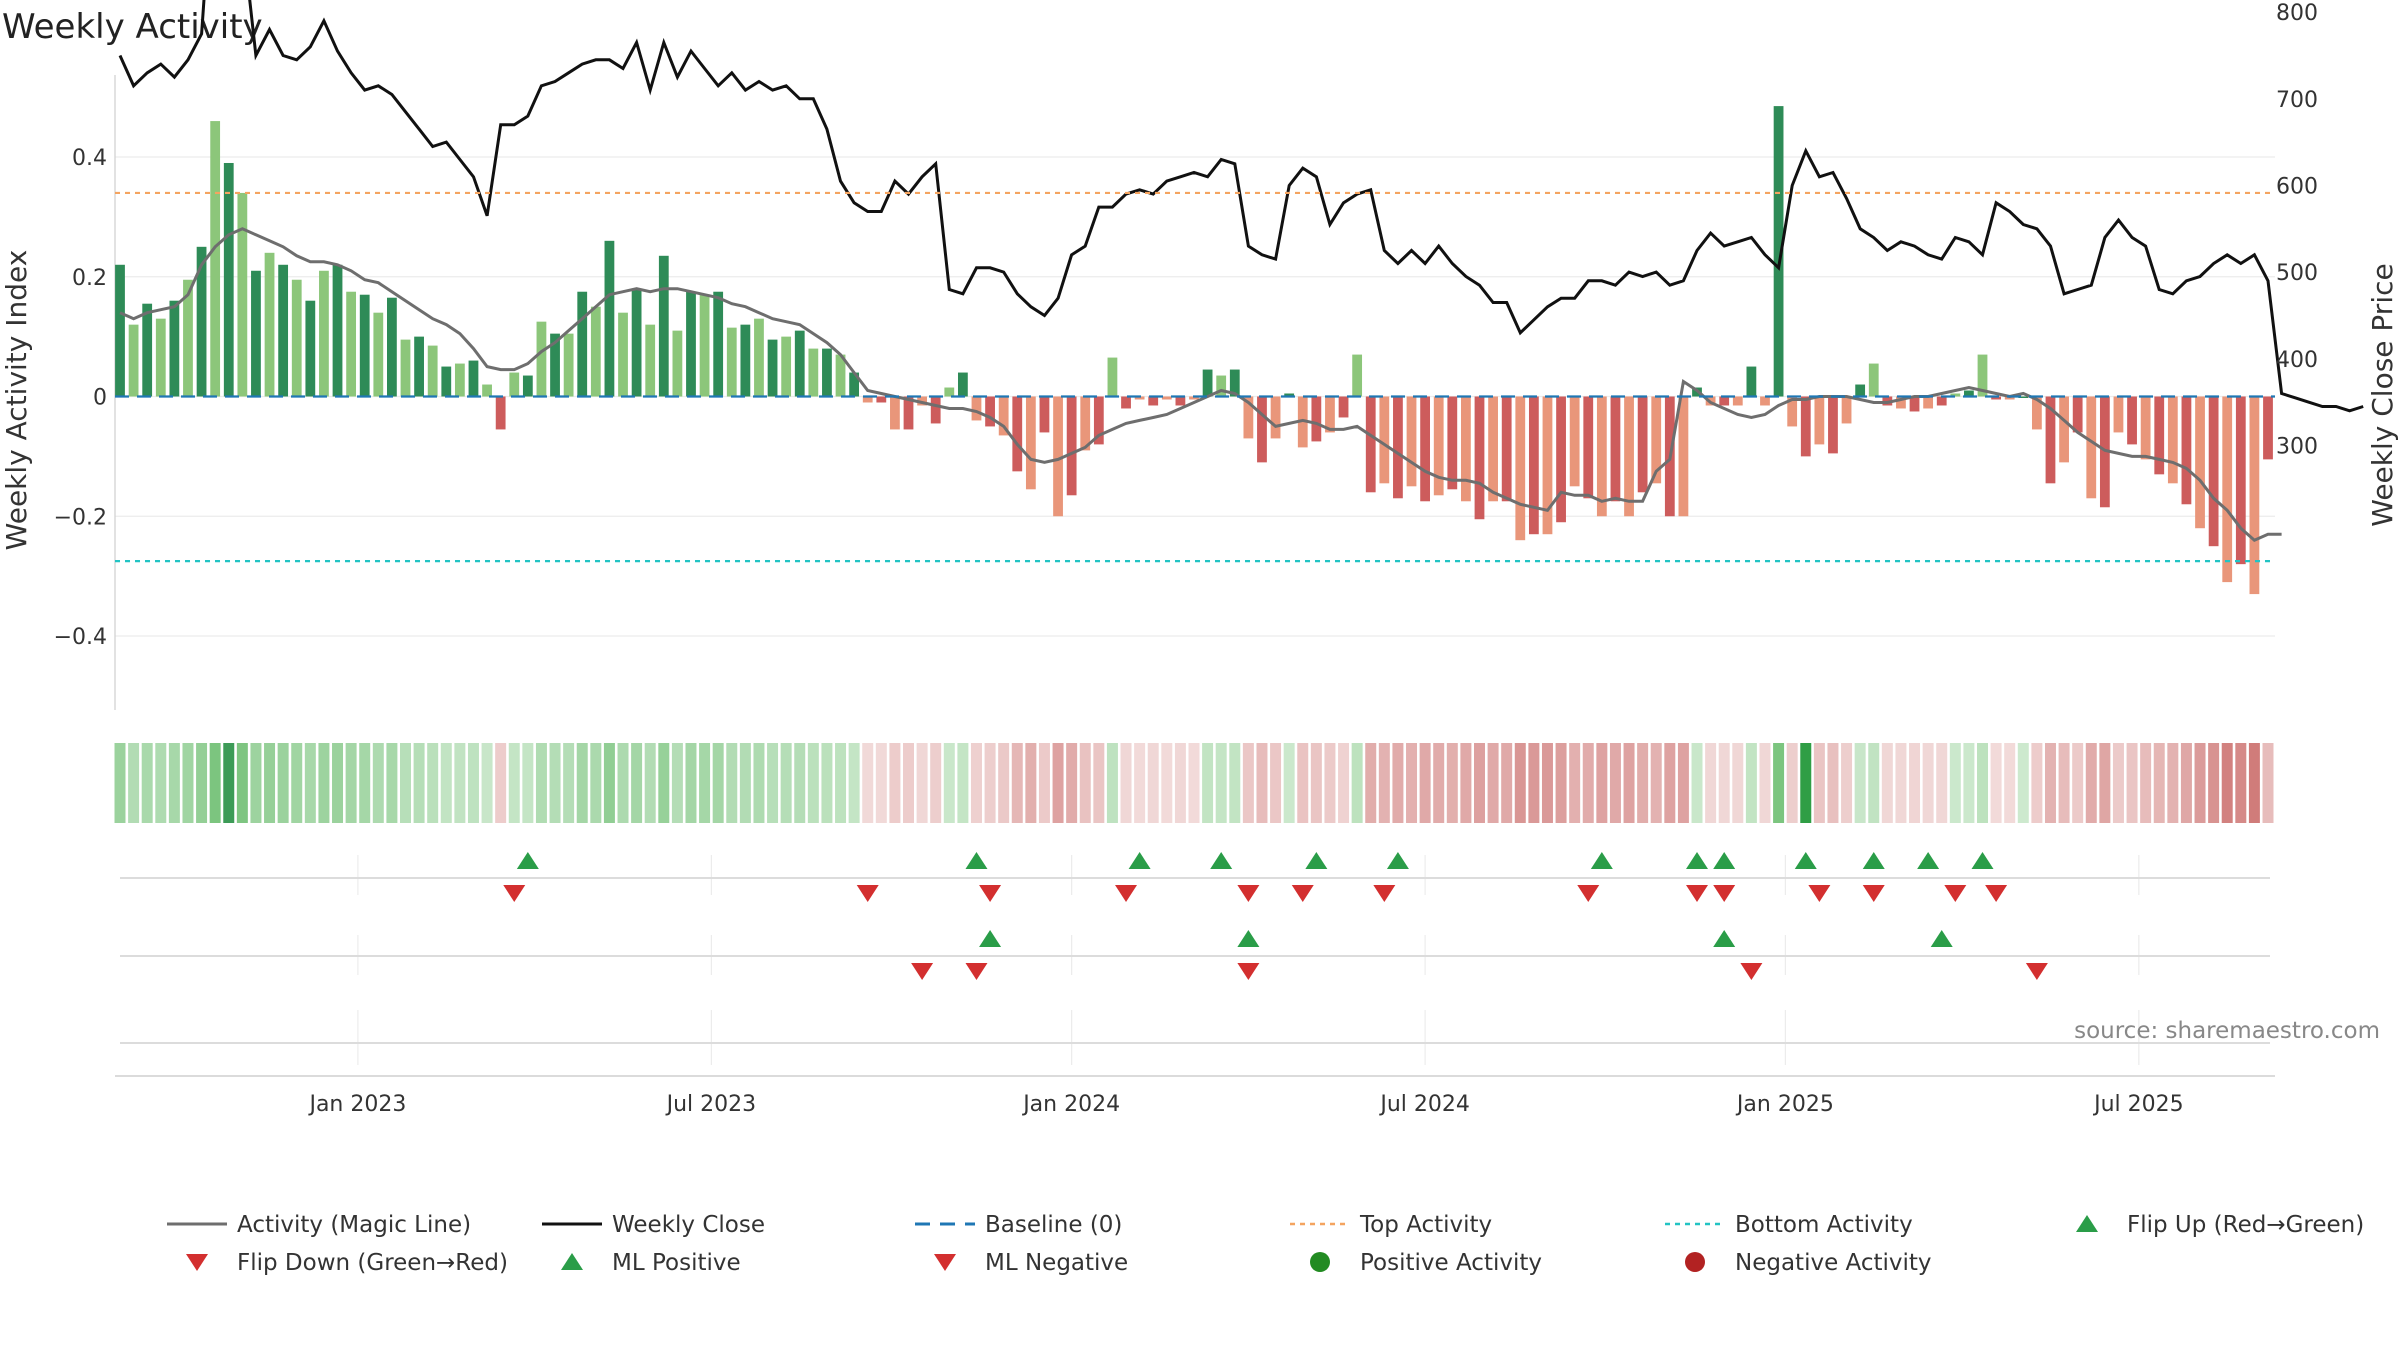 This screenshot has width=2400, height=1354. What do you see at coordinates (1426, 1263) in the screenshot?
I see `legend-item: Positive Activity` at bounding box center [1426, 1263].